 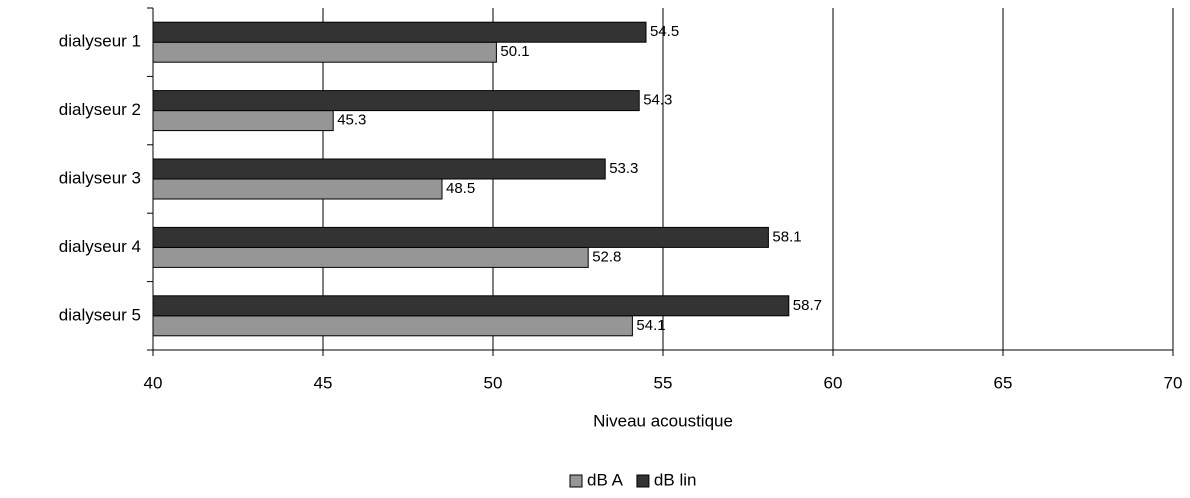 I want to click on data-label: 53.3, so click(x=623, y=168).